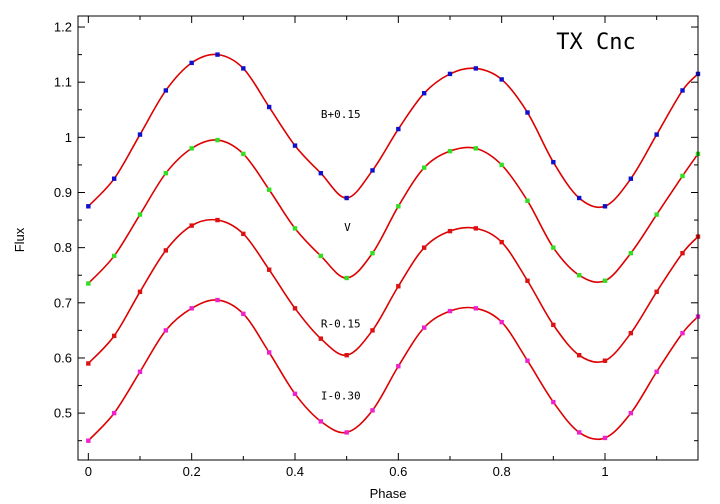 The height and width of the screenshot is (504, 720). Describe the element at coordinates (63, 247) in the screenshot. I see `y-tick-label: 0.8` at that location.